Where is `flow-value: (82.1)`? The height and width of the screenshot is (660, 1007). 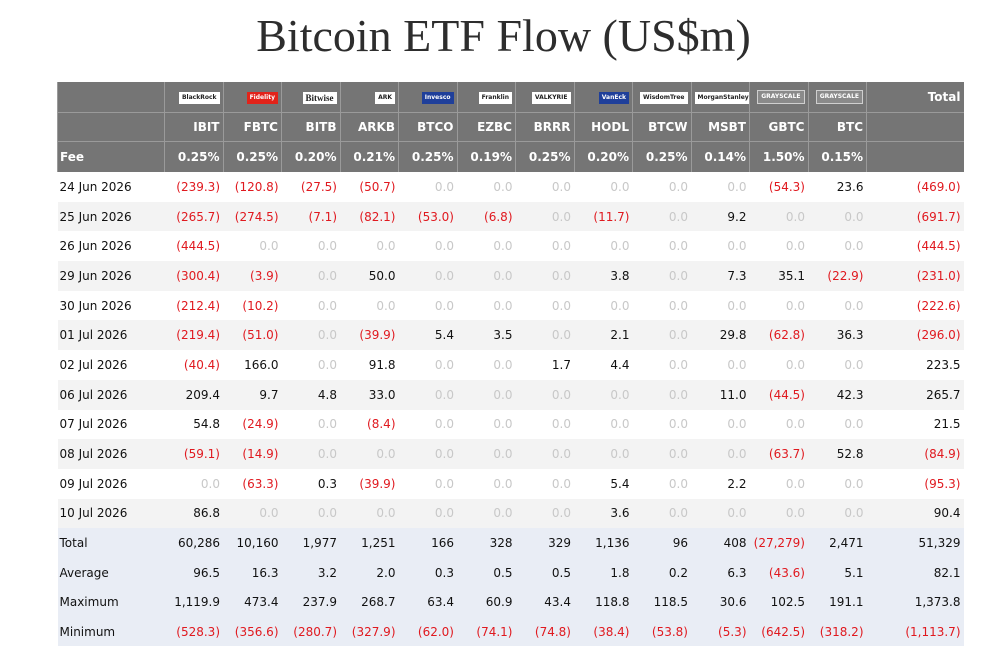 flow-value: (82.1) is located at coordinates (369, 216).